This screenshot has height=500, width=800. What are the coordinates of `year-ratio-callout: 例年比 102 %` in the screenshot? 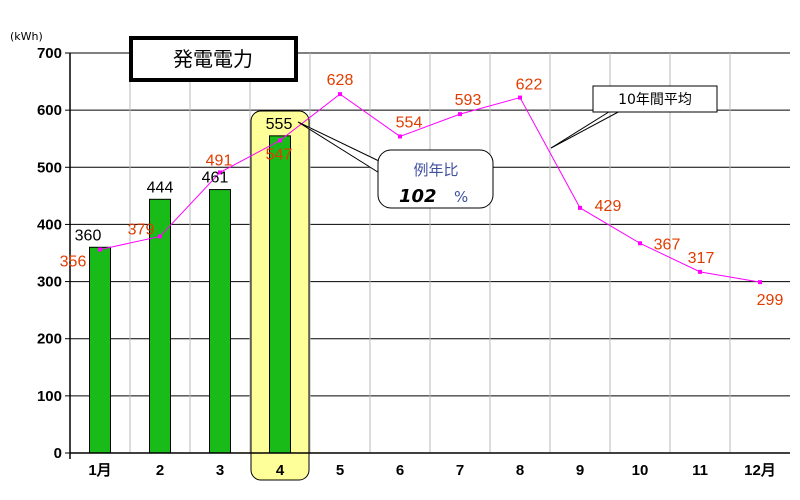 It's located at (395, 165).